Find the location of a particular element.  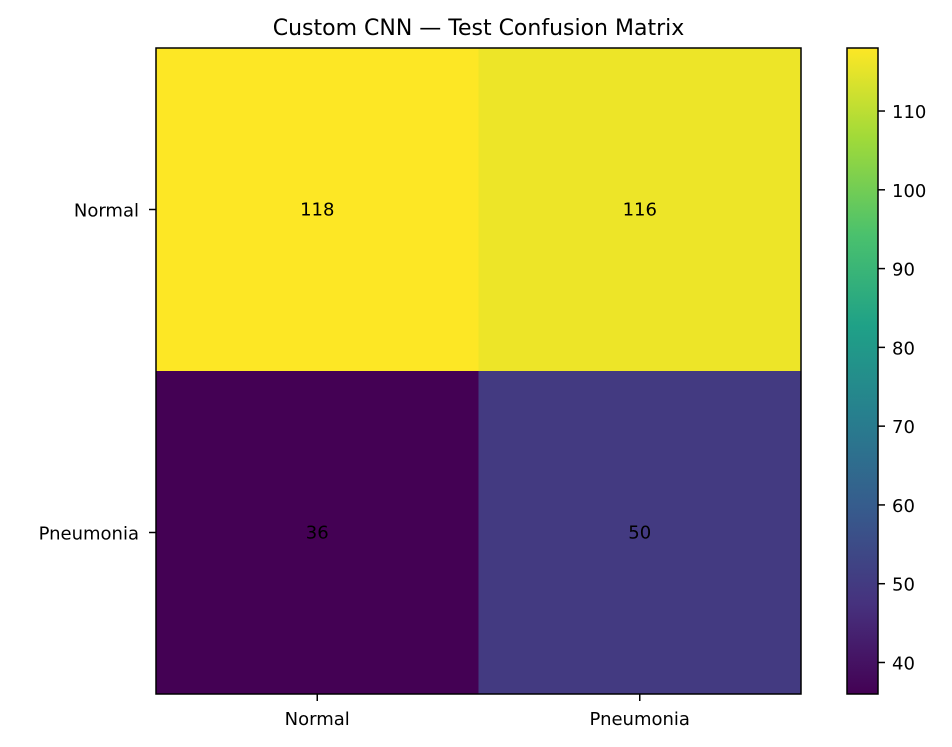

x-axis: Normal Pneumonia is located at coordinates (487, 712).